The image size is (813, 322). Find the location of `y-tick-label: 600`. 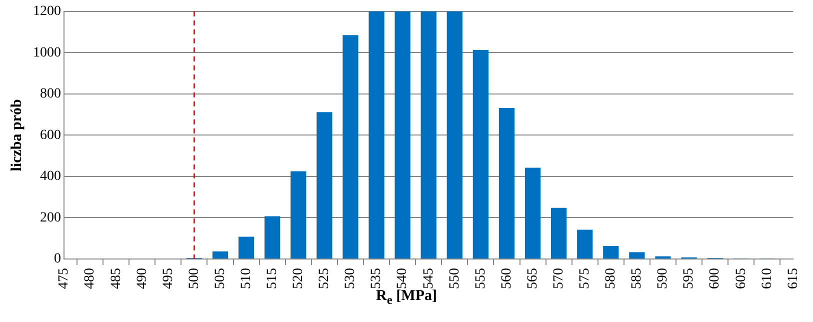

y-tick-label: 600 is located at coordinates (50, 135).